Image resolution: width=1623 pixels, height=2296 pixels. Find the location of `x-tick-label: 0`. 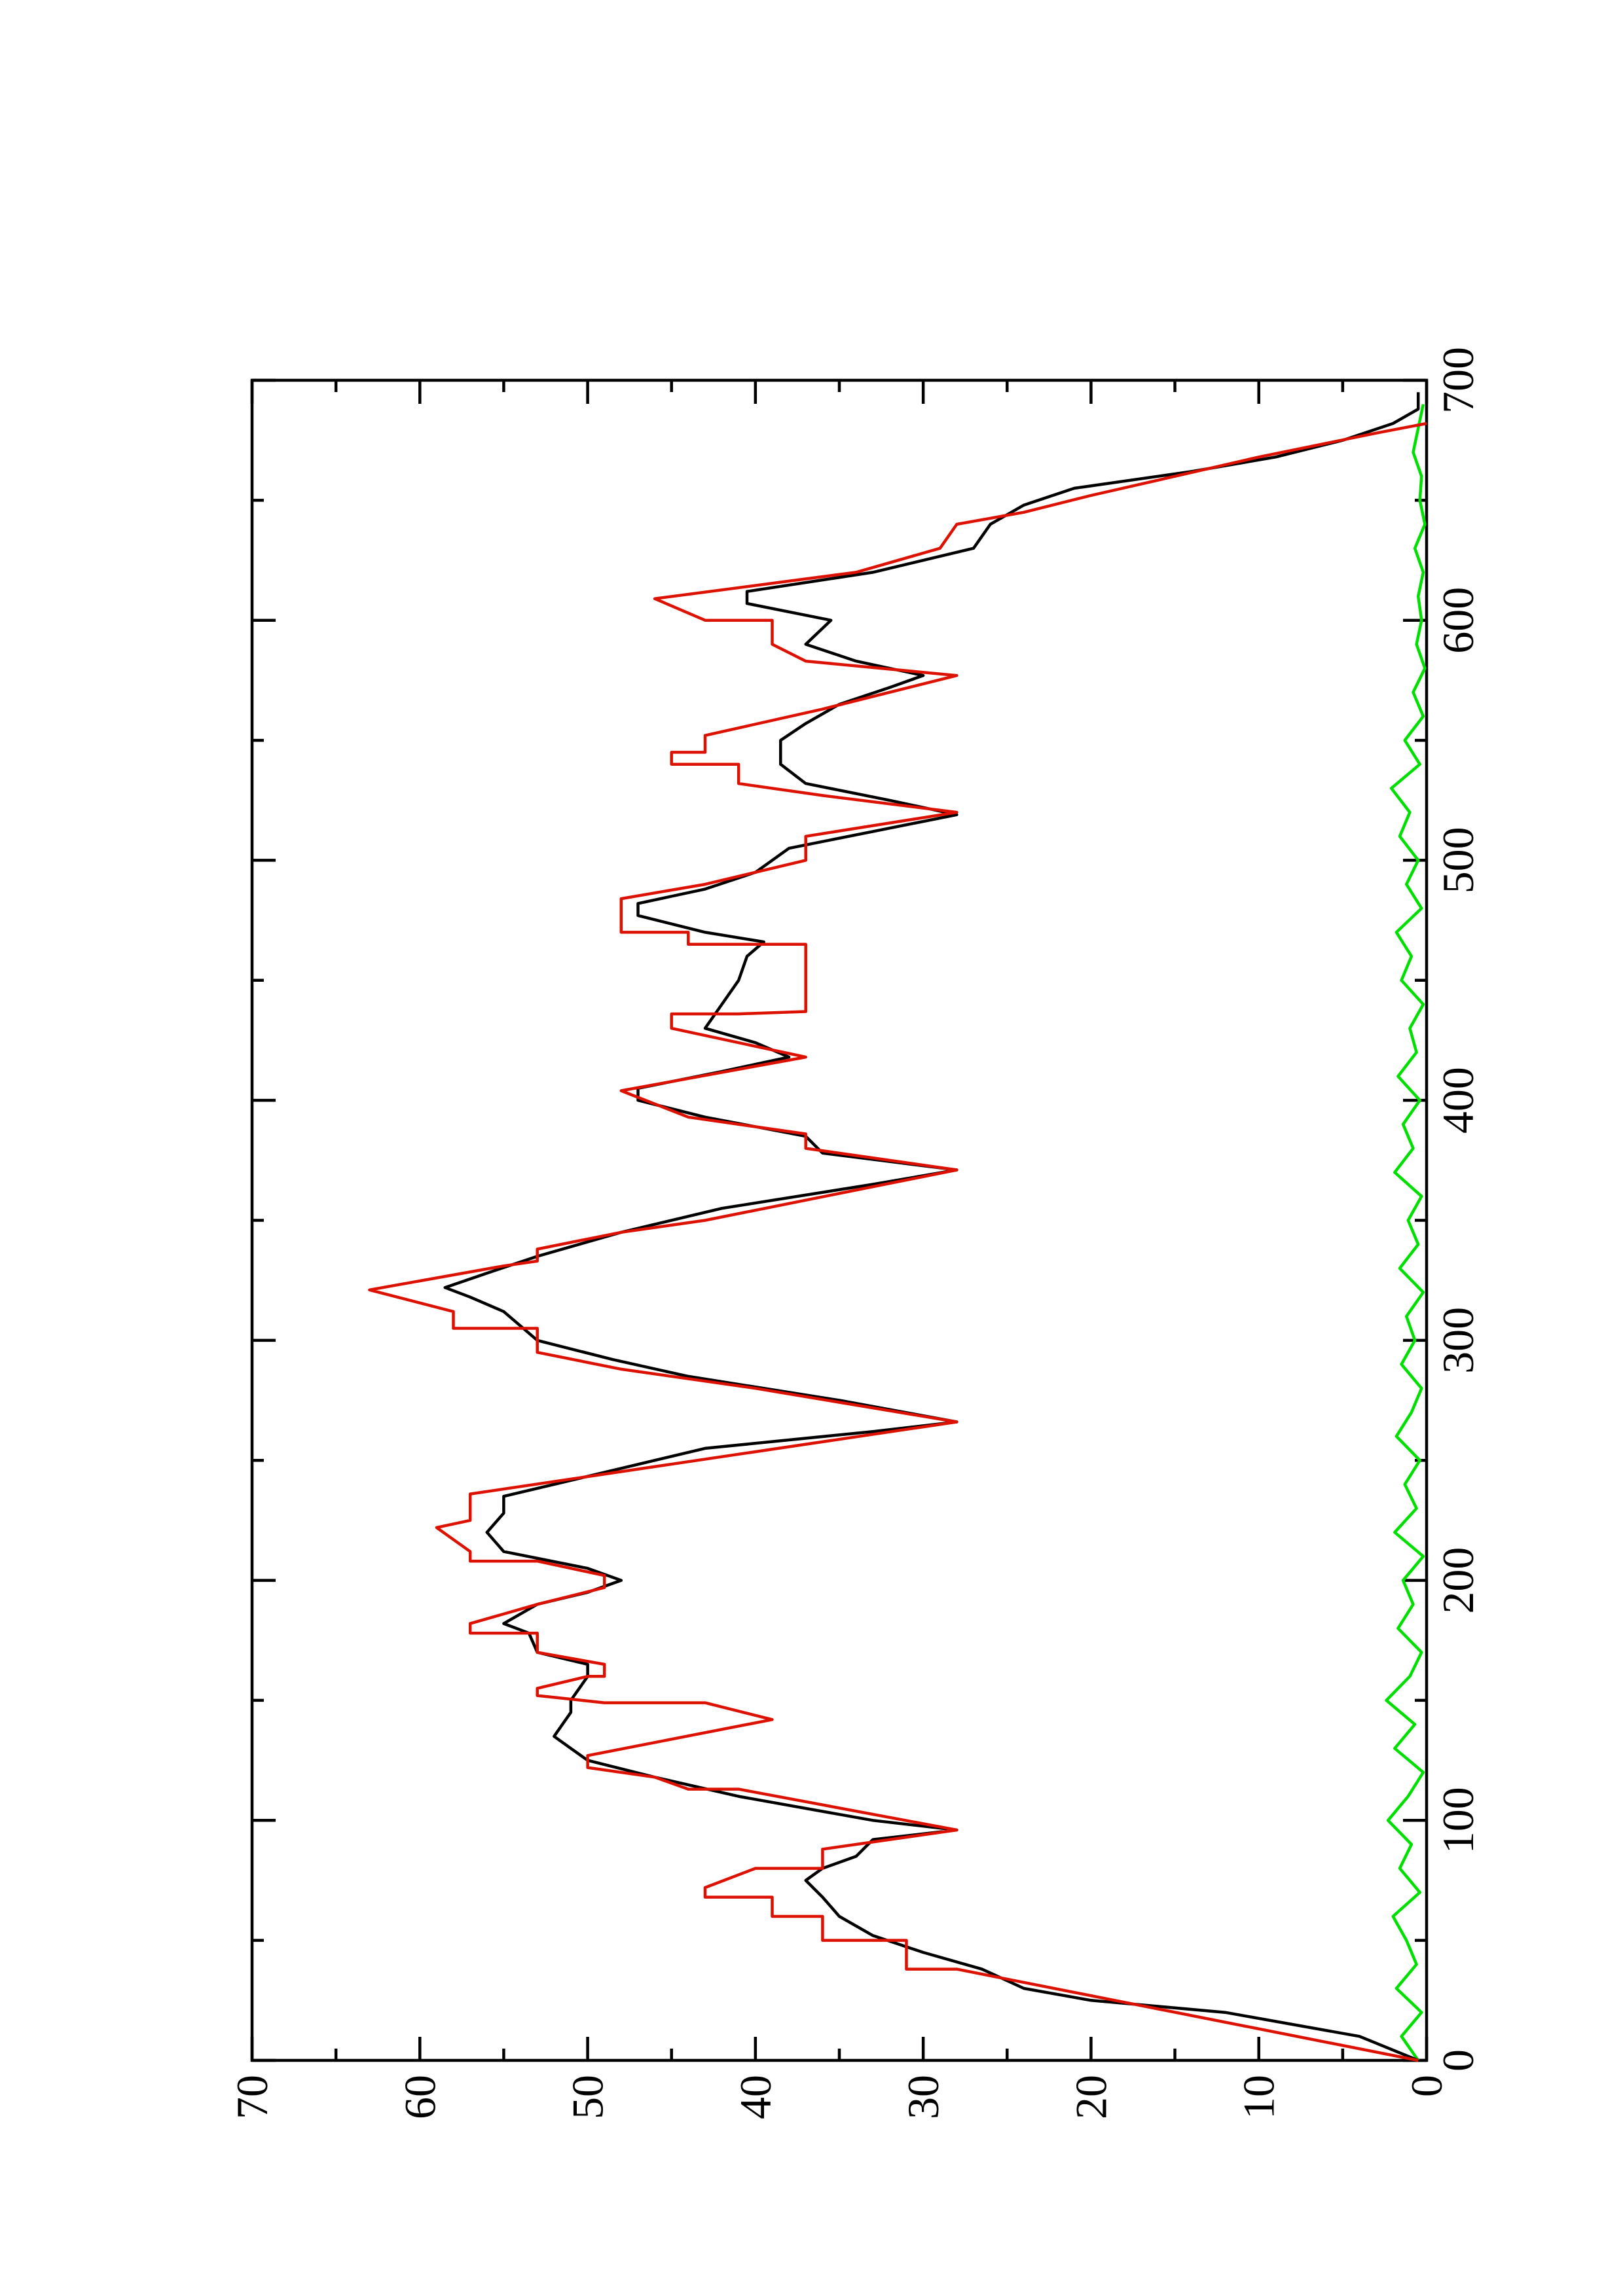

x-tick-label: 0 is located at coordinates (1458, 2060).